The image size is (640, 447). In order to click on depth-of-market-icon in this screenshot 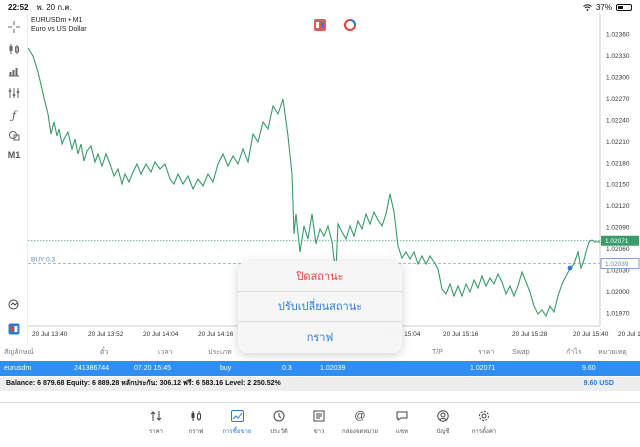, I will do `click(350, 24)`.